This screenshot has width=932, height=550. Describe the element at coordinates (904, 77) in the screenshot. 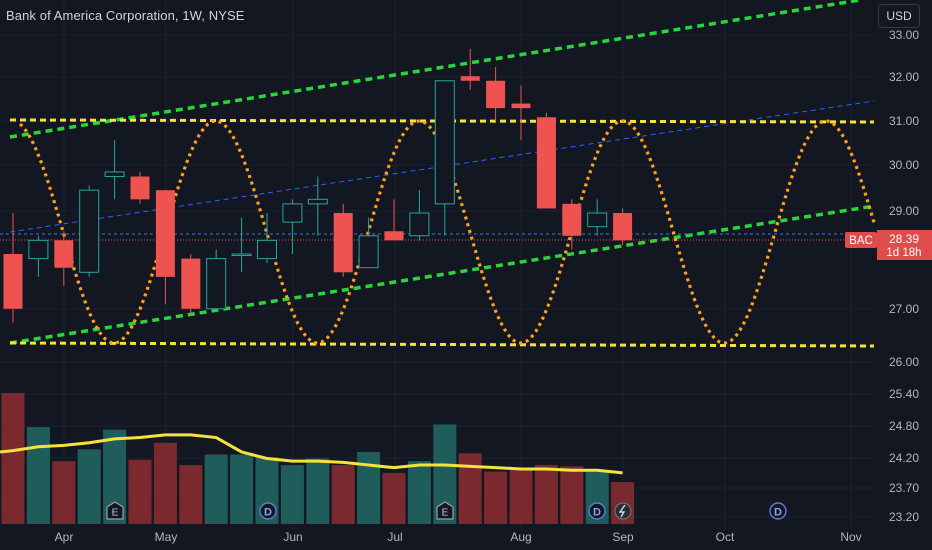

I see `price-axis-label: 32.00` at that location.